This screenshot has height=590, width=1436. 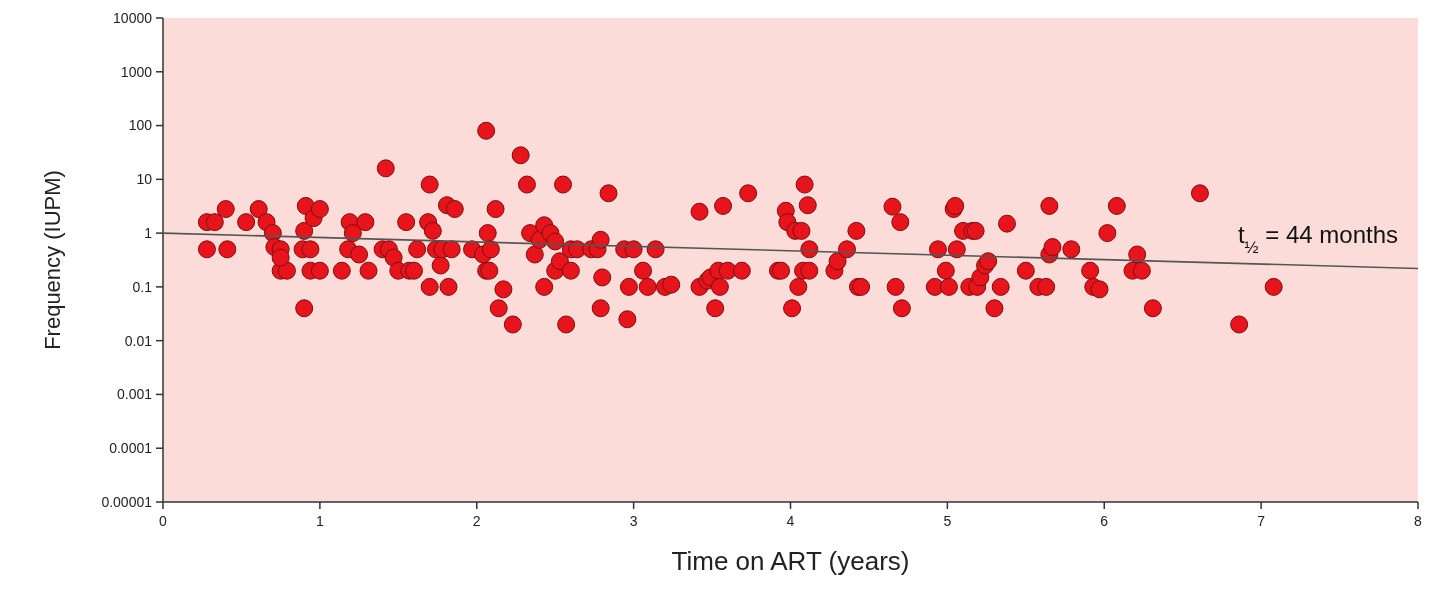 I want to click on y-tick-label: 0.1, so click(x=142, y=286).